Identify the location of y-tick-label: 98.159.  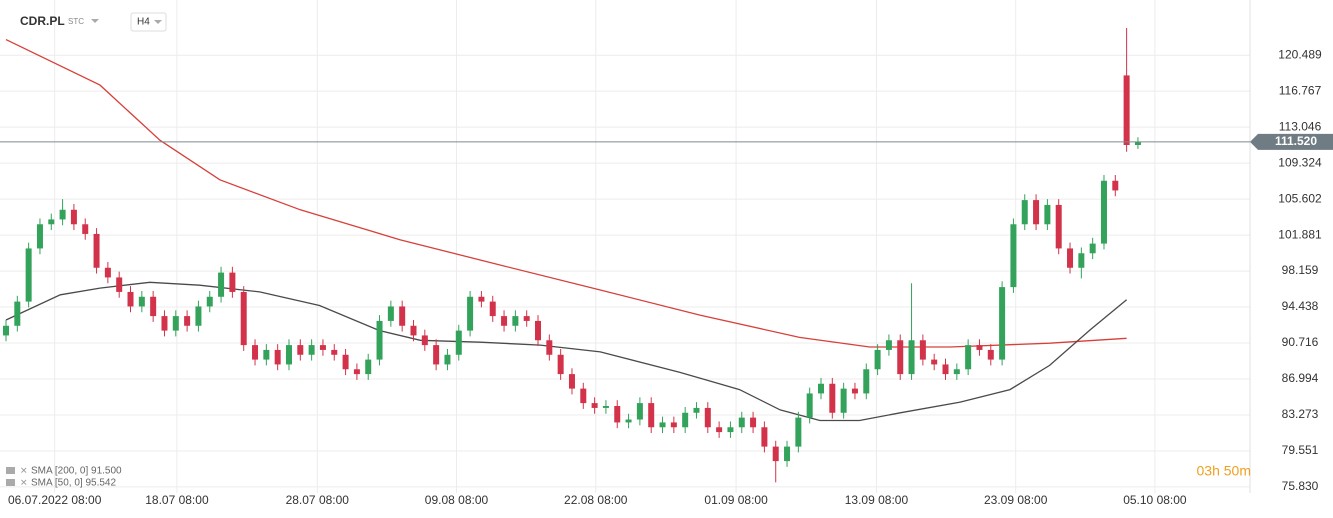
(1300, 270).